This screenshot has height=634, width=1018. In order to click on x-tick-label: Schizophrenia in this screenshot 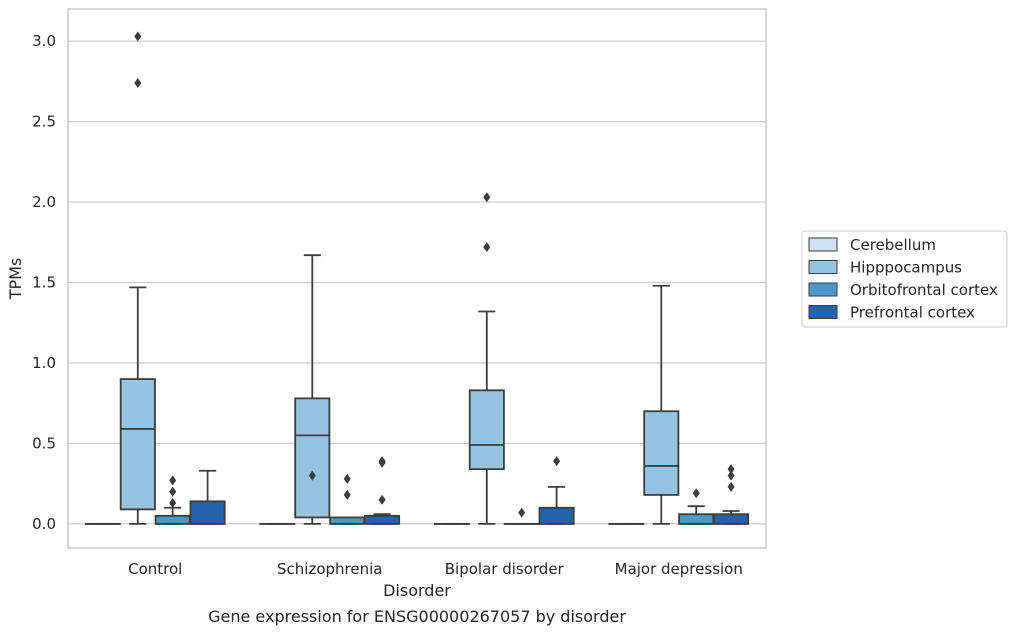, I will do `click(329, 569)`.